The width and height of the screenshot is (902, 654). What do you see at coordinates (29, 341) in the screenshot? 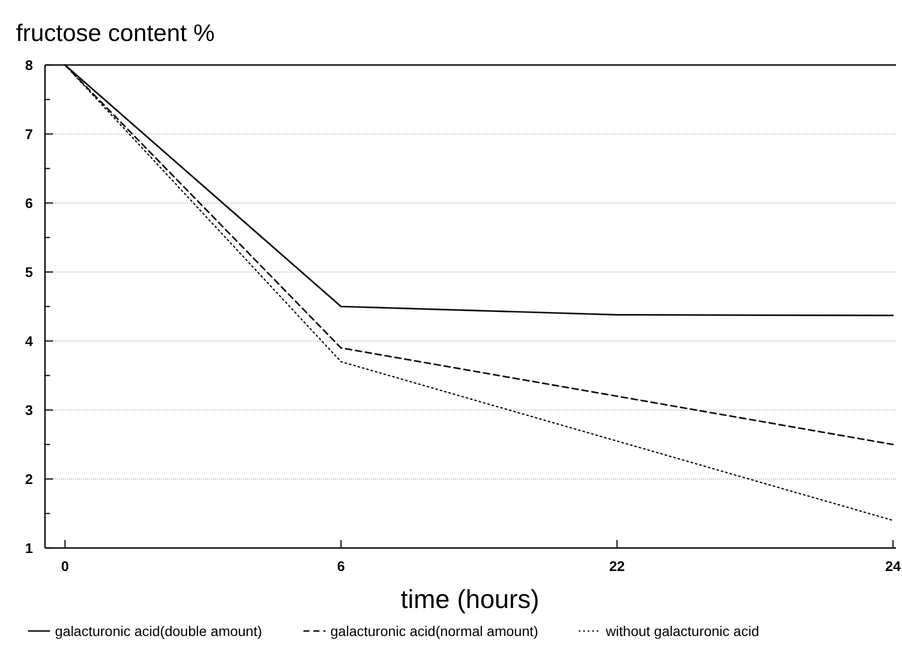
I see `y-tick-label: 4` at bounding box center [29, 341].